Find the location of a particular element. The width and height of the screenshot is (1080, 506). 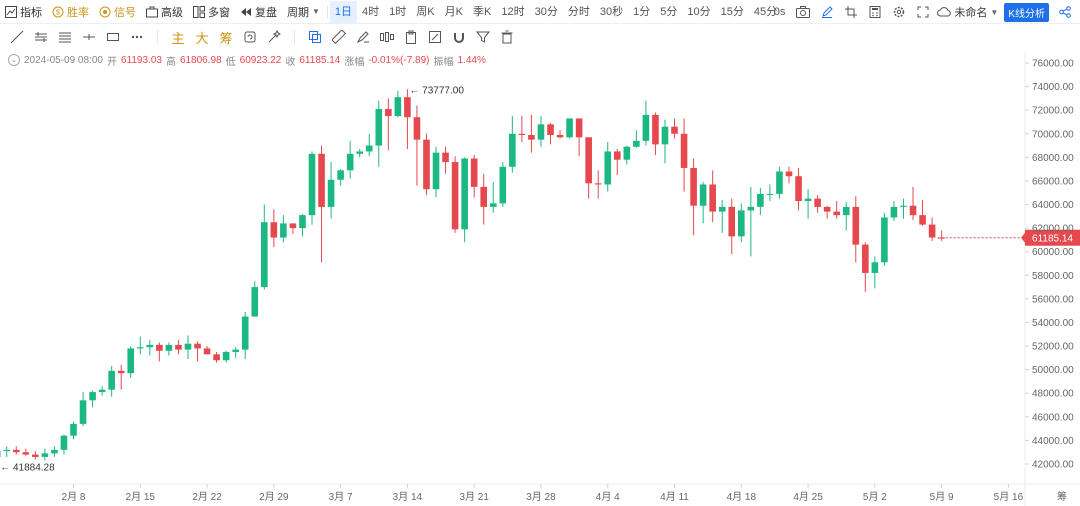

tab-period-6: 12时 is located at coordinates (513, 11).